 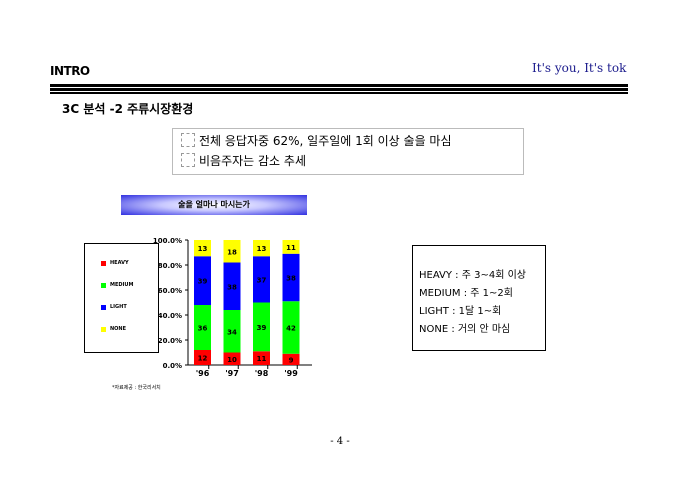 I want to click on x-tick-label: '96, so click(x=203, y=373).